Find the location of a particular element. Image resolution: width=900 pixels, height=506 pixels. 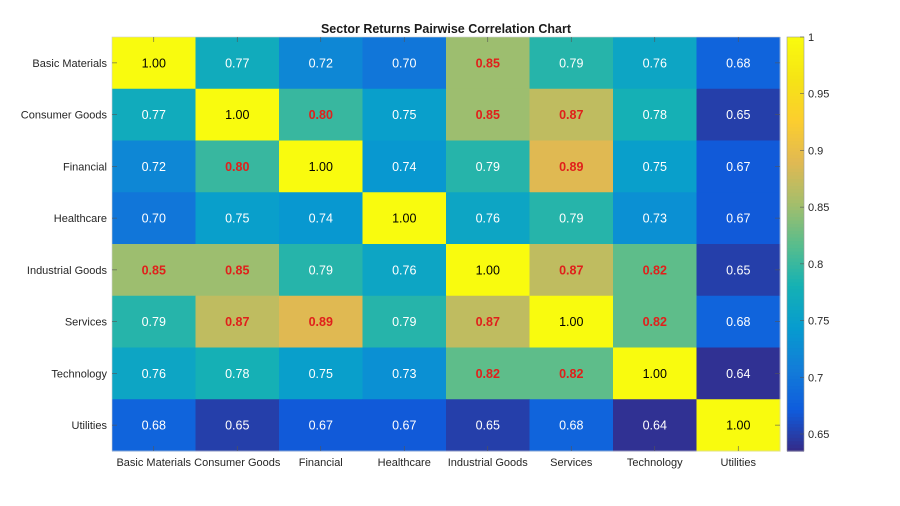

cell-value-label: 0.75 is located at coordinates (655, 167).